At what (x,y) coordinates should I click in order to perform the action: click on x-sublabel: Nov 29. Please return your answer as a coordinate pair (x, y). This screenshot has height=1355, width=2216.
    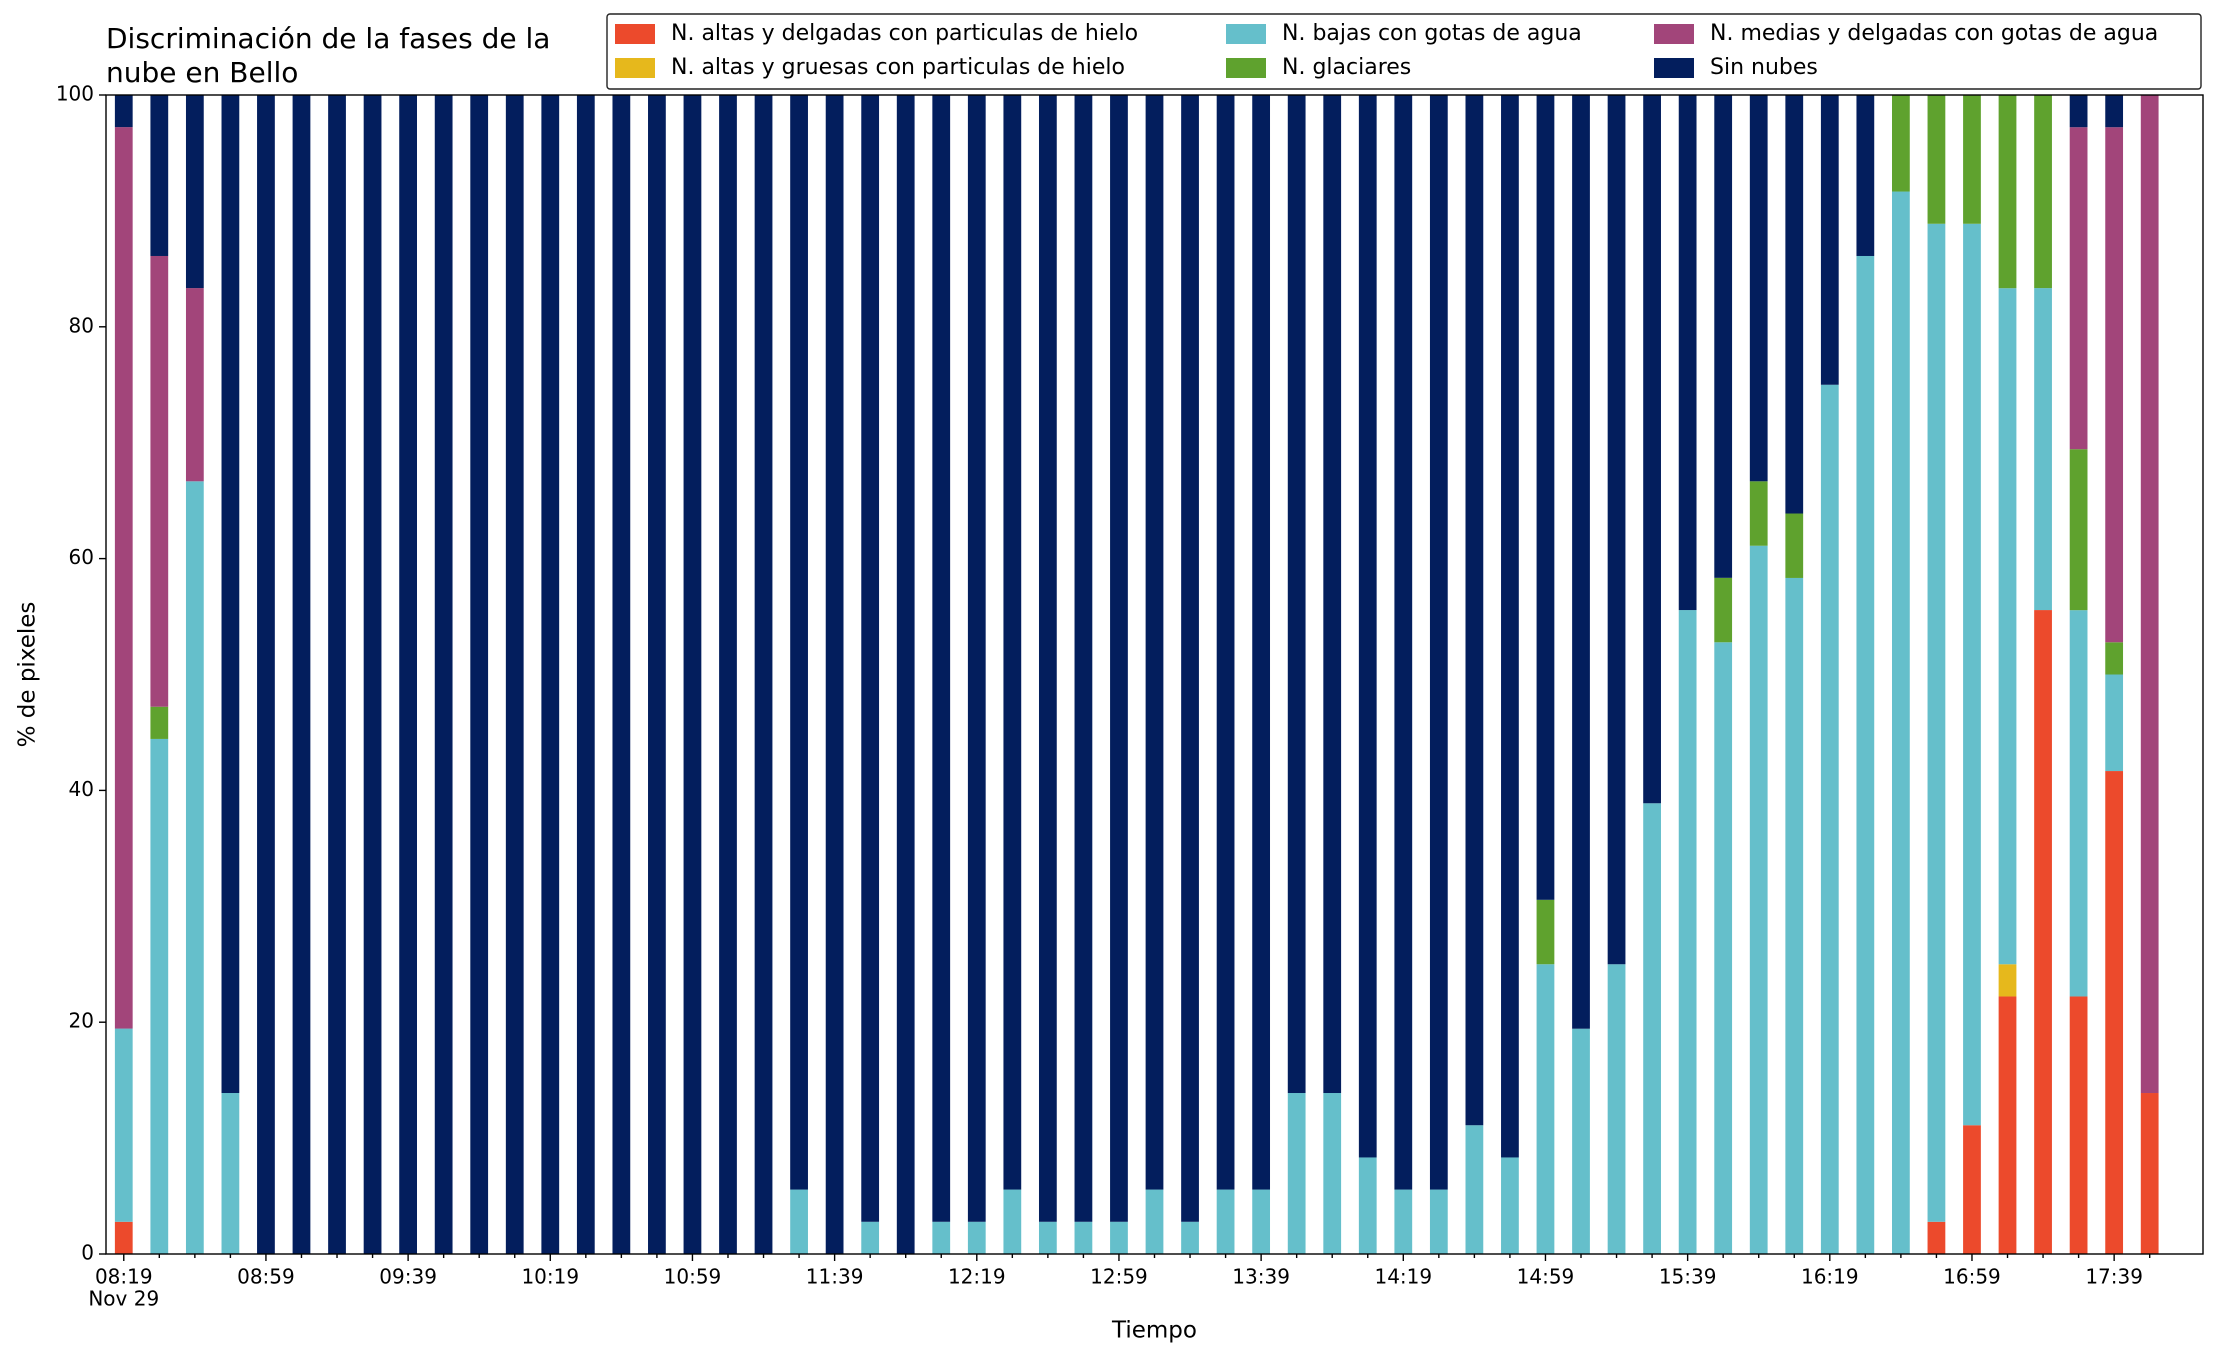
    Looking at the image, I should click on (123, 1299).